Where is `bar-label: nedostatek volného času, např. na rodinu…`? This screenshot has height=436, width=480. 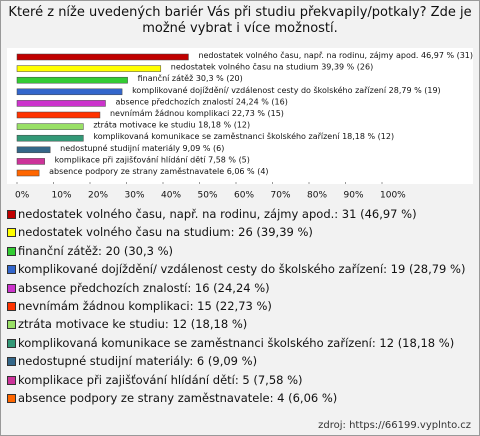 bar-label: nedostatek volného času, např. na rodinu… is located at coordinates (335, 55).